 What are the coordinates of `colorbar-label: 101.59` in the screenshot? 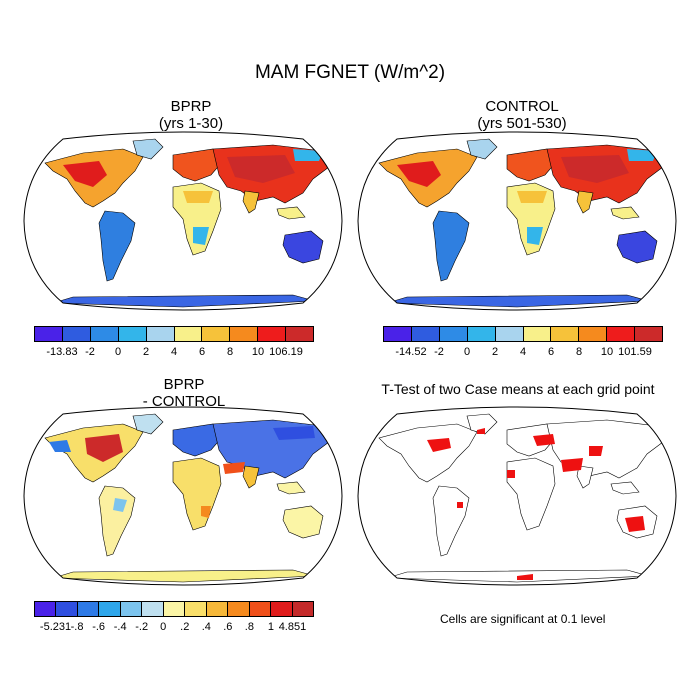 It's located at (635, 352).